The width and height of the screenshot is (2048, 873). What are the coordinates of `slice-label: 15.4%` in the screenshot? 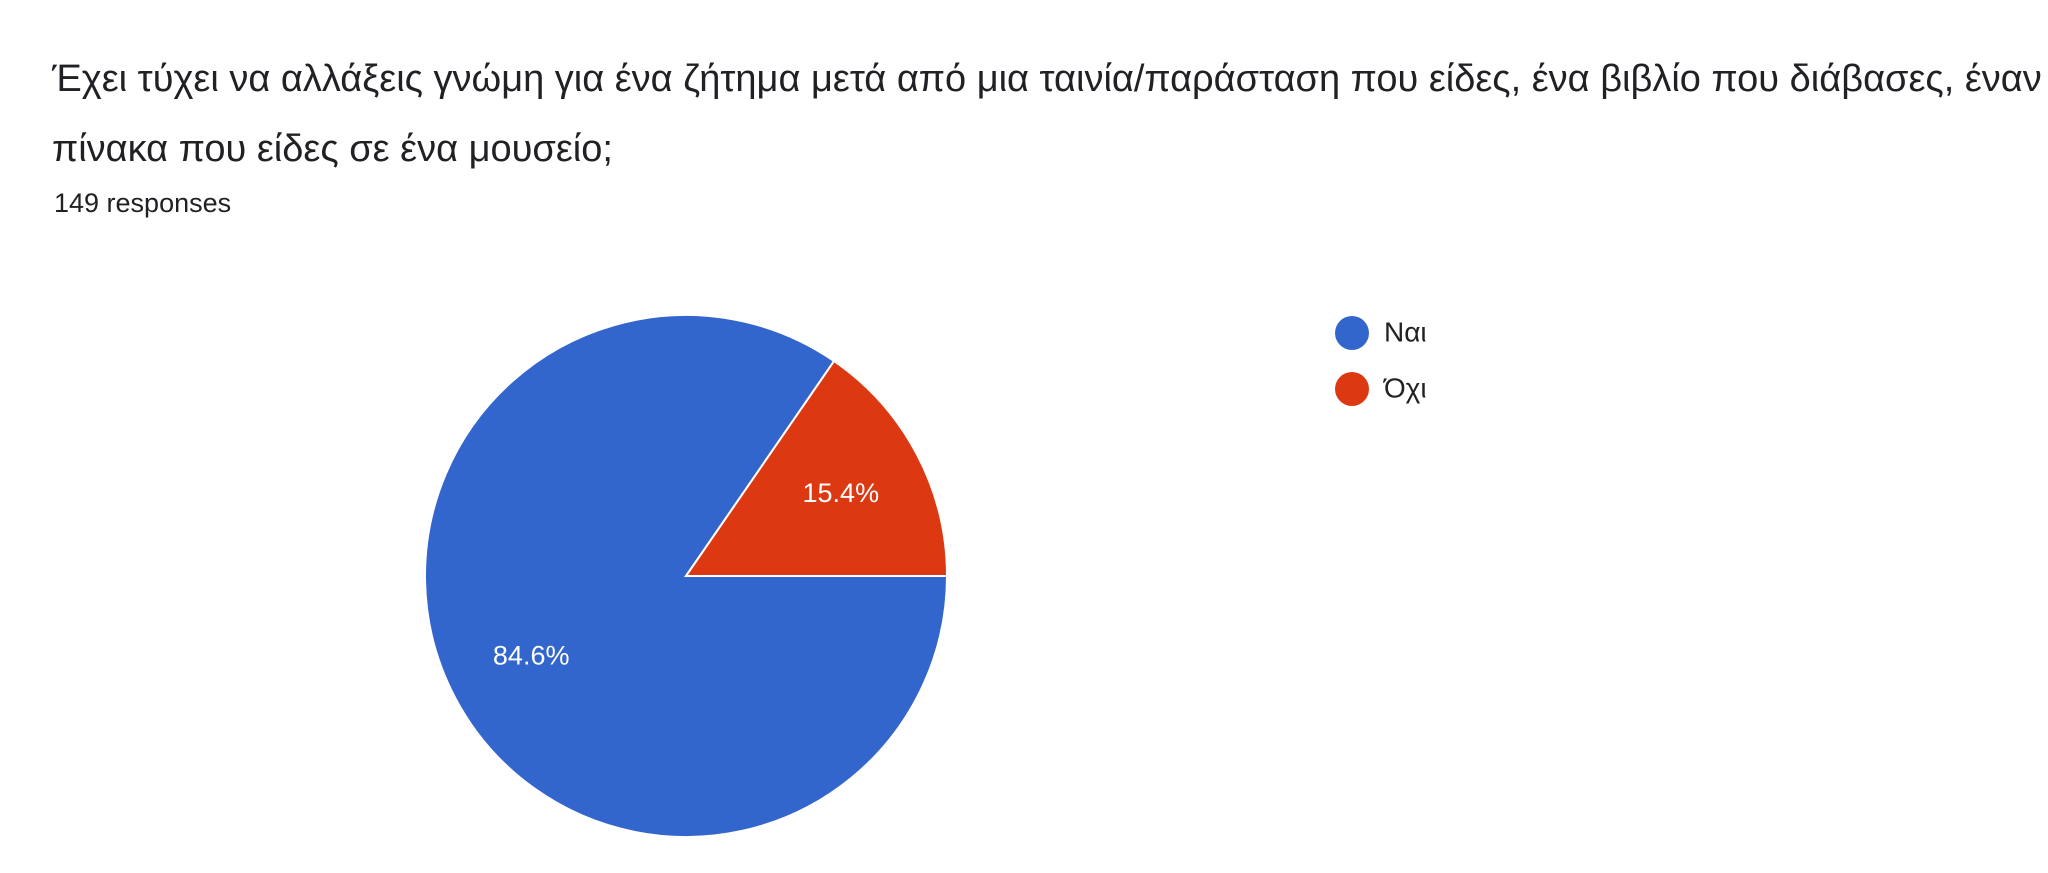 It's located at (841, 493).